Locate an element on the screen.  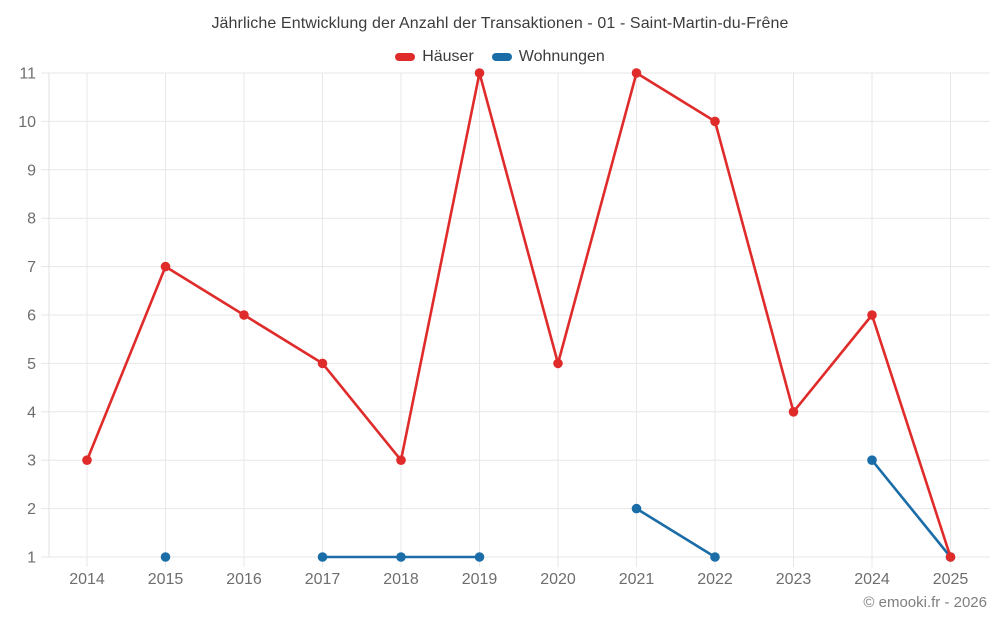
data-point-Wohnungen-2021 is located at coordinates (636, 508).